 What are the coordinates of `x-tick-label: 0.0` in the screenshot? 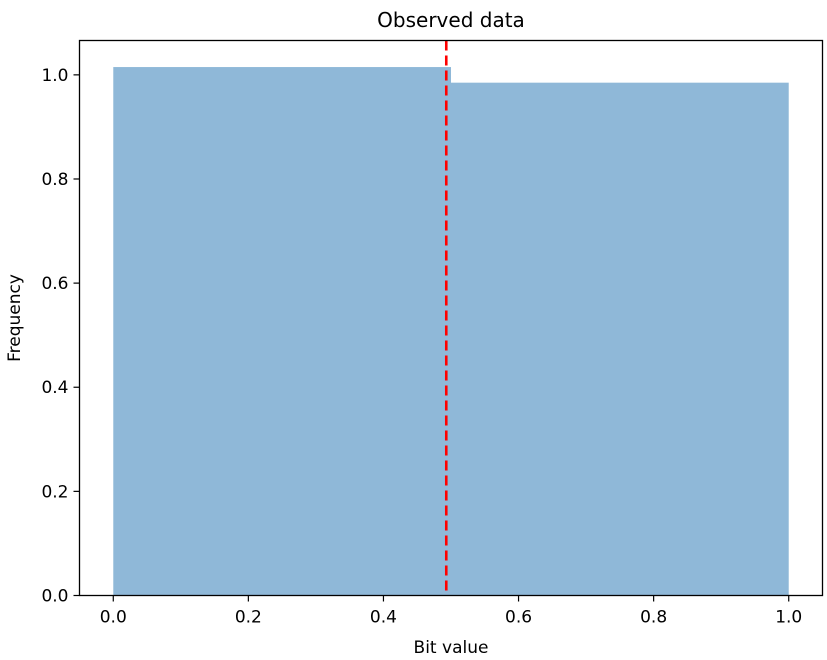 It's located at (113, 618).